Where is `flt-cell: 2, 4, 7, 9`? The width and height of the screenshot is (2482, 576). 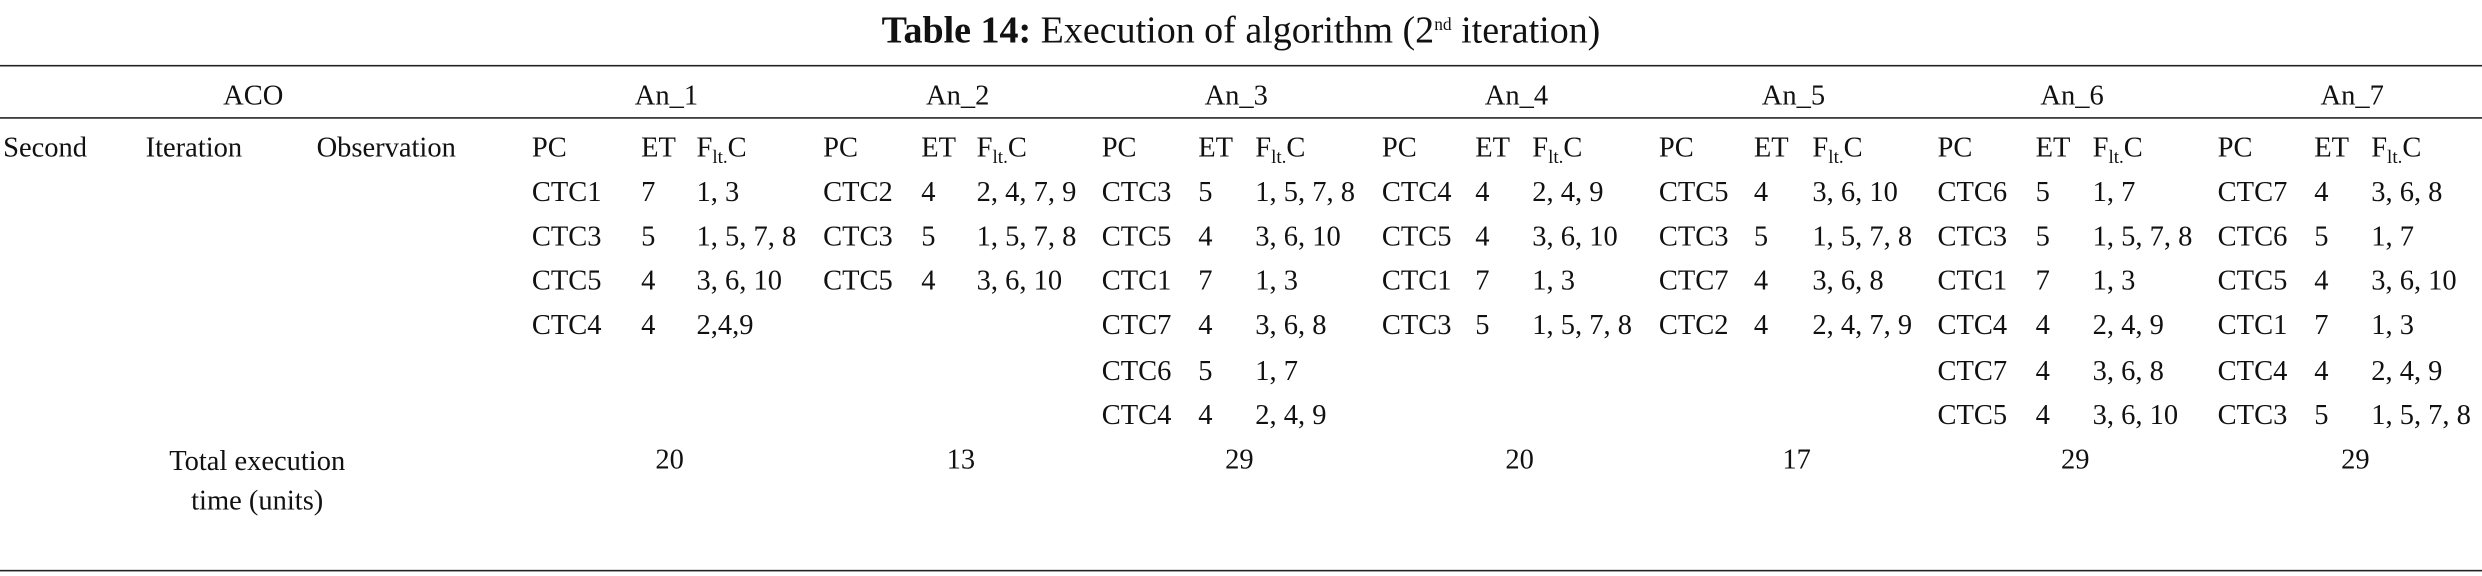
flt-cell: 2, 4, 7, 9 is located at coordinates (1026, 191).